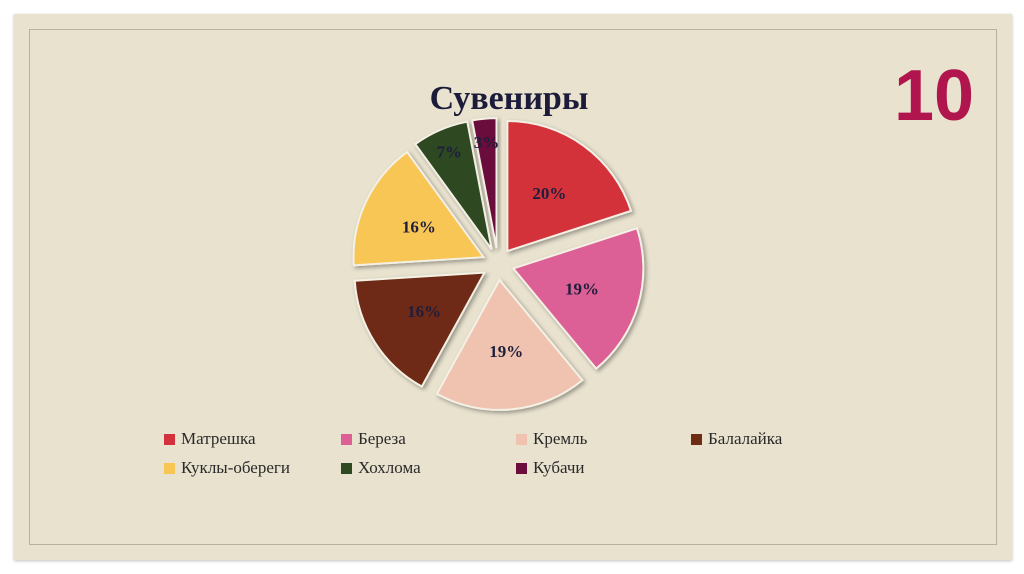  What do you see at coordinates (934, 96) in the screenshot?
I see `slide-number: 10` at bounding box center [934, 96].